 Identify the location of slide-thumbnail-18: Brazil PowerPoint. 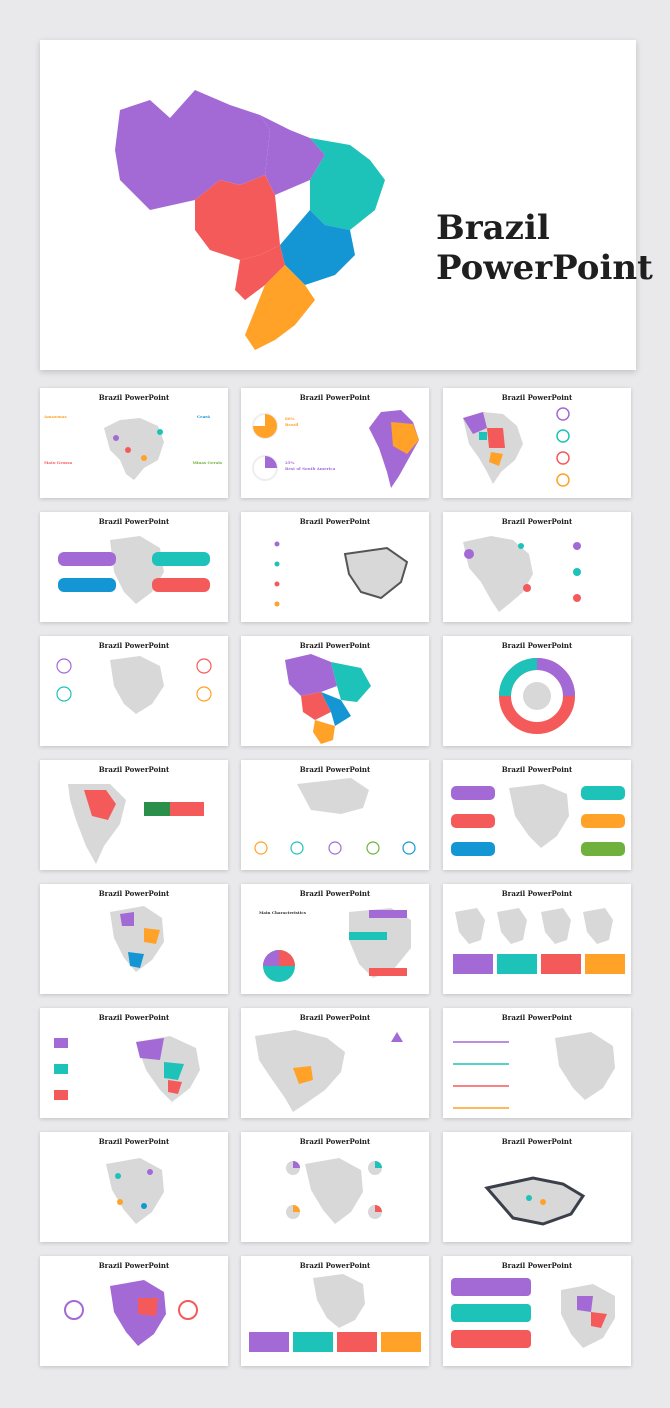
(537, 1063).